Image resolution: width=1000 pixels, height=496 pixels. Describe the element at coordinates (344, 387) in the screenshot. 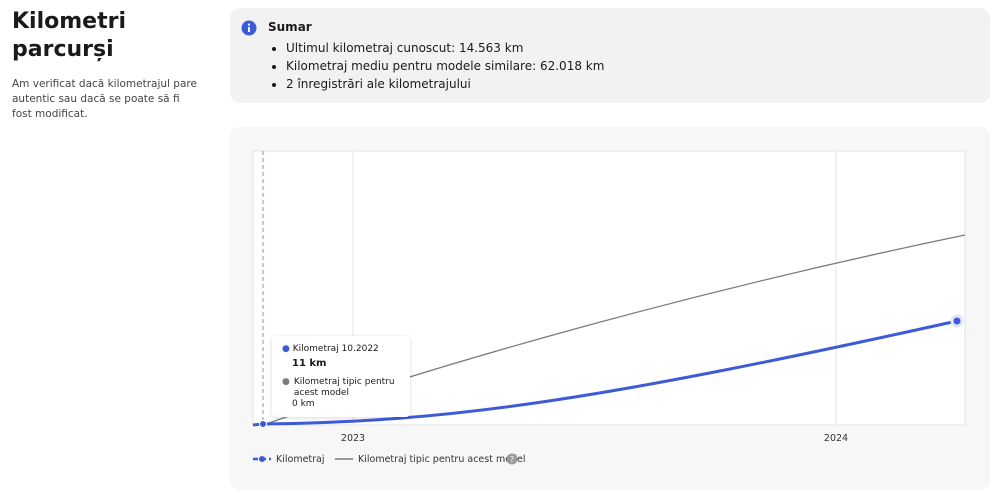

I see `tooltip-typical-label: Kilometraj tipic pentru acest model` at that location.